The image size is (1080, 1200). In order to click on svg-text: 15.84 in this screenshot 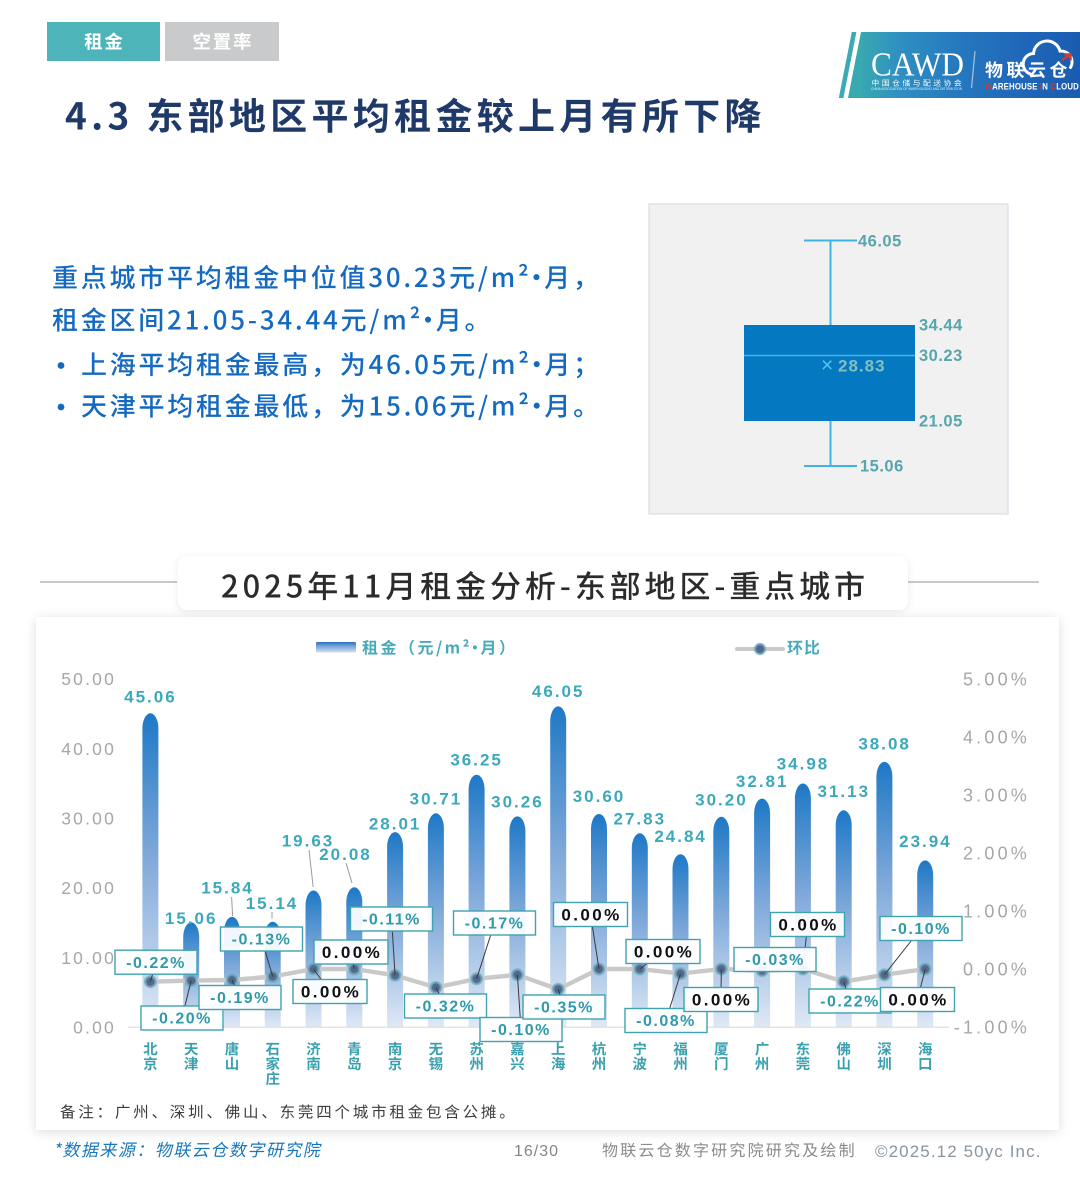, I will do `click(227, 888)`.